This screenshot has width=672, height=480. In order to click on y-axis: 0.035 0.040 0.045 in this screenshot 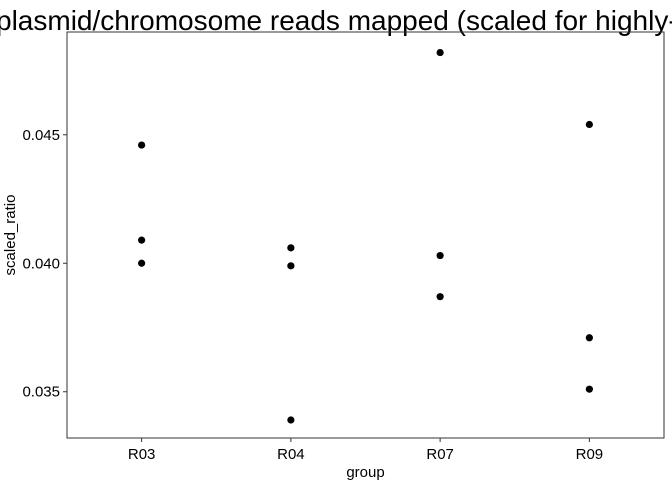, I will do `click(44, 264)`.